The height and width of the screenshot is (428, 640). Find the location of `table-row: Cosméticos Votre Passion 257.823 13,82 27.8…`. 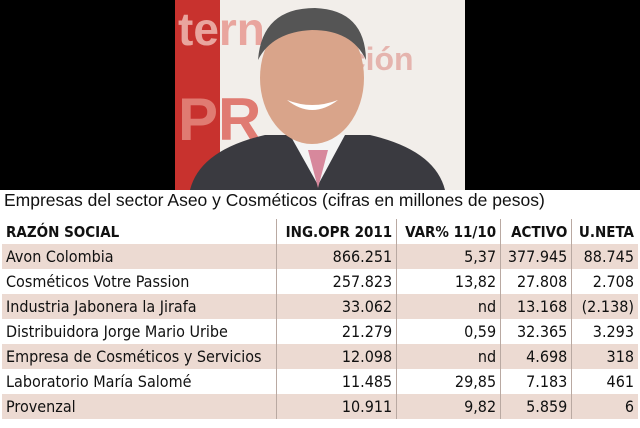

table-row: Cosméticos Votre Passion 257.823 13,82 27.8… is located at coordinates (320, 281).